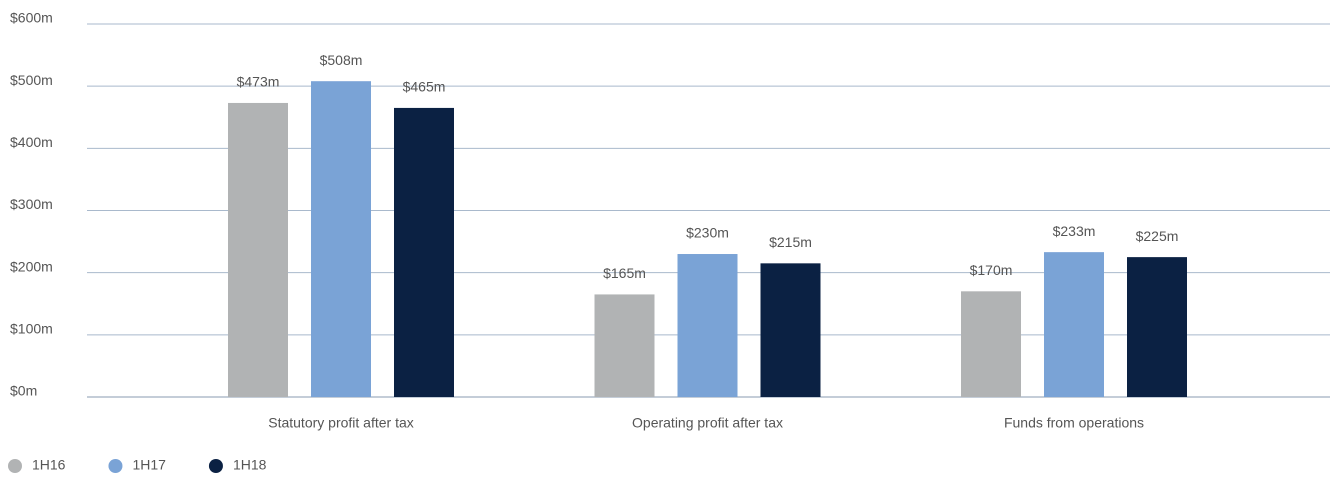 This screenshot has width=1330, height=477. I want to click on value-label: $170m, so click(991, 270).